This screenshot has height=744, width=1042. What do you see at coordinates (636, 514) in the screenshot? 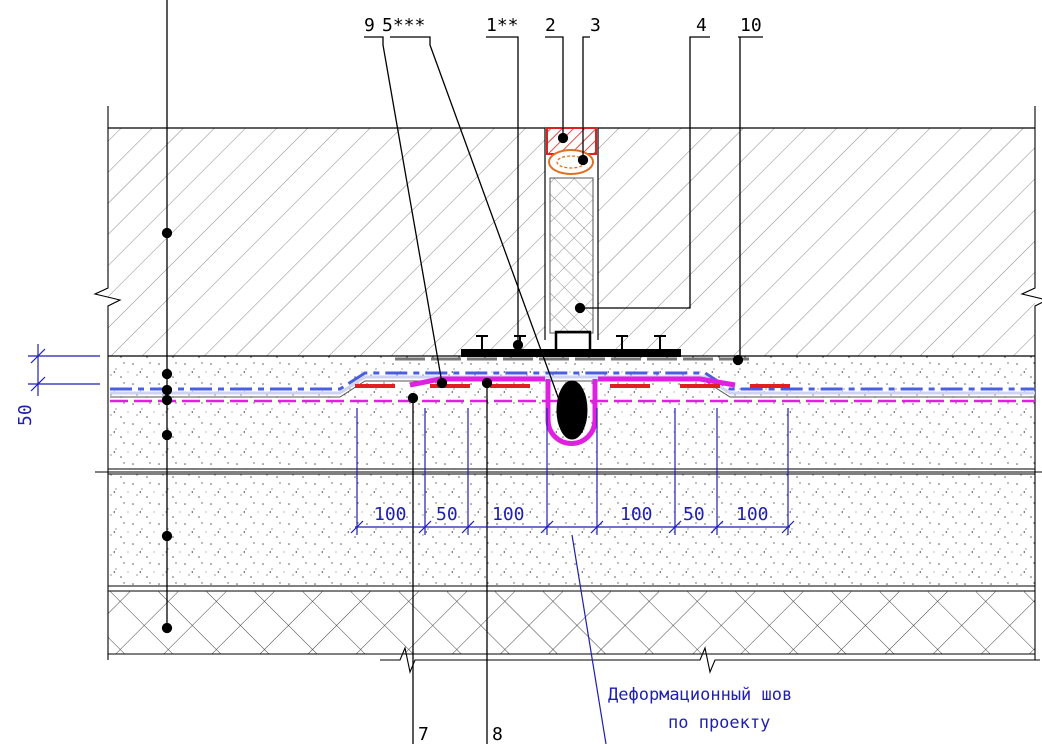
I see `dim-100-c: 100` at bounding box center [636, 514].